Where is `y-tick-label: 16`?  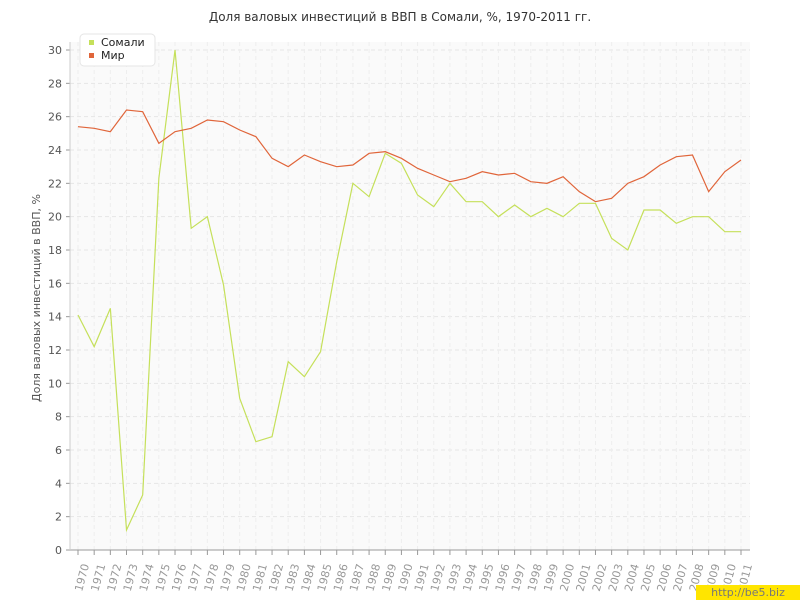
y-tick-label: 16 is located at coordinates (55, 283).